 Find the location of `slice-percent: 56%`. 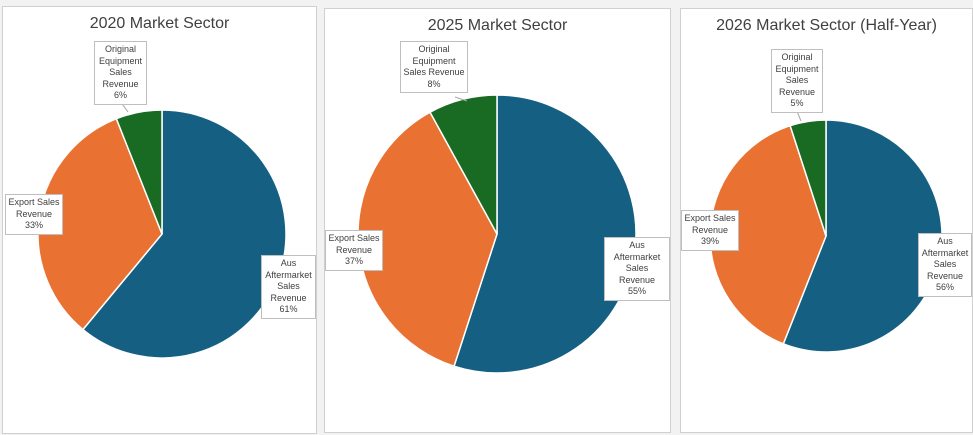

slice-percent: 56% is located at coordinates (944, 287).